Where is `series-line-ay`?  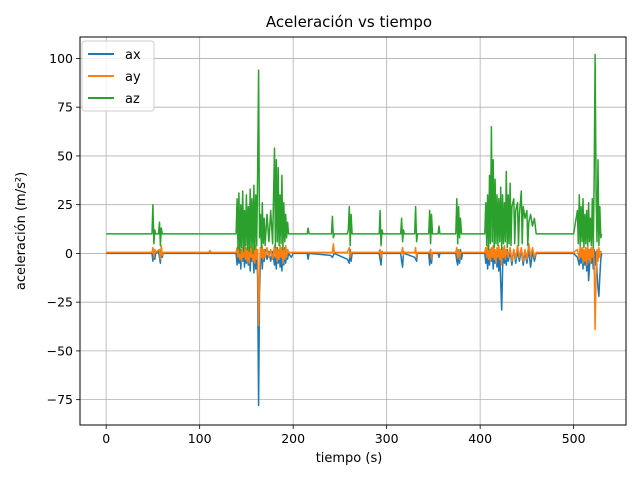 series-line-ay is located at coordinates (354, 286).